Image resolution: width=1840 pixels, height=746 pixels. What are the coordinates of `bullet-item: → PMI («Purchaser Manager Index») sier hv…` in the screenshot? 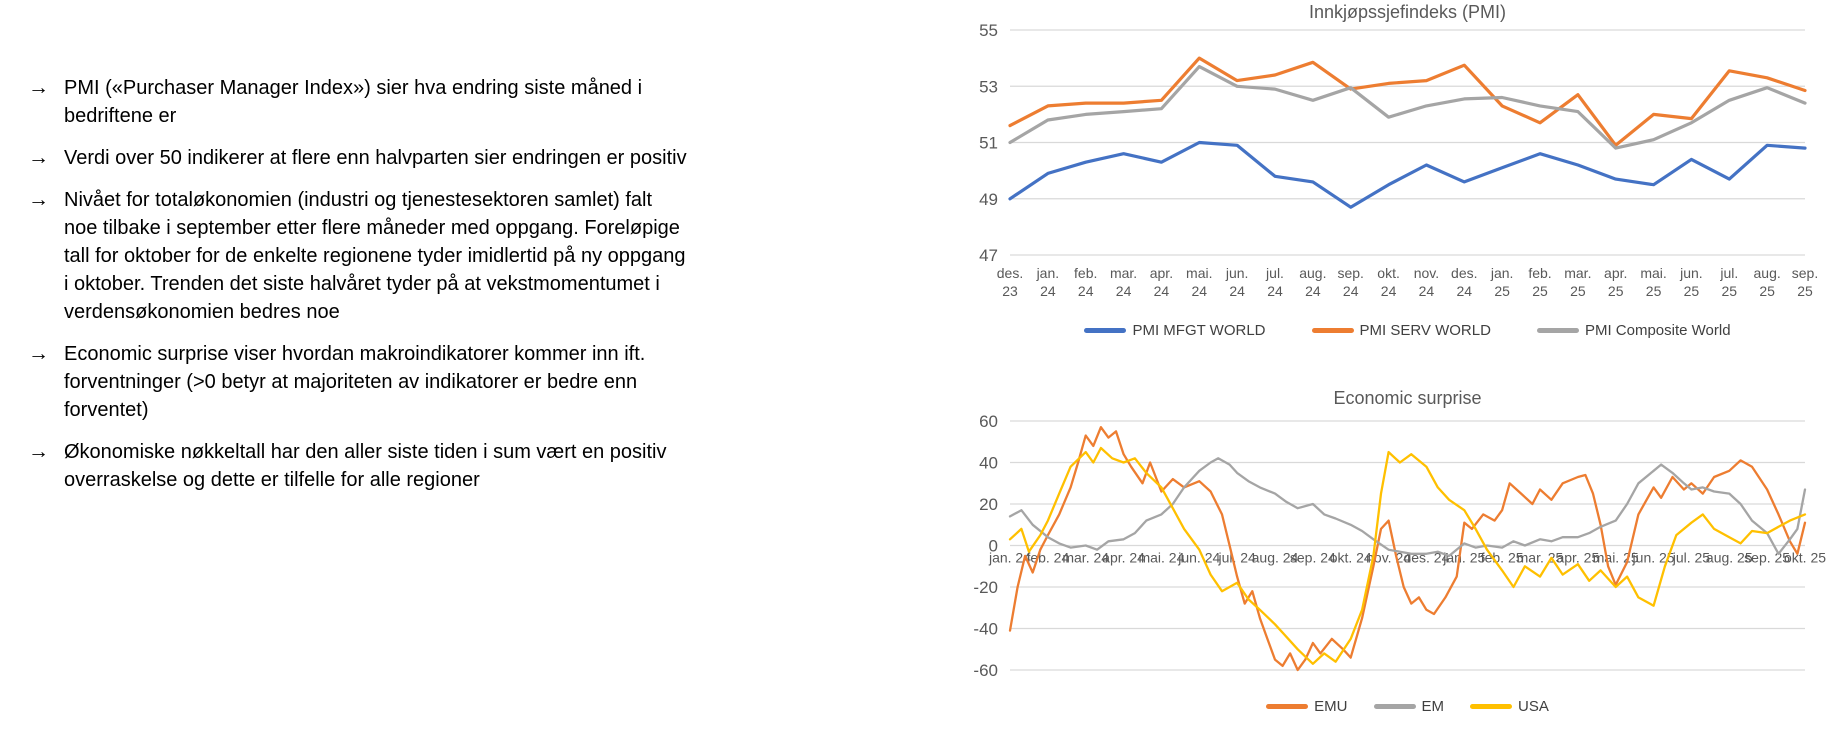 It's located at (403, 102).